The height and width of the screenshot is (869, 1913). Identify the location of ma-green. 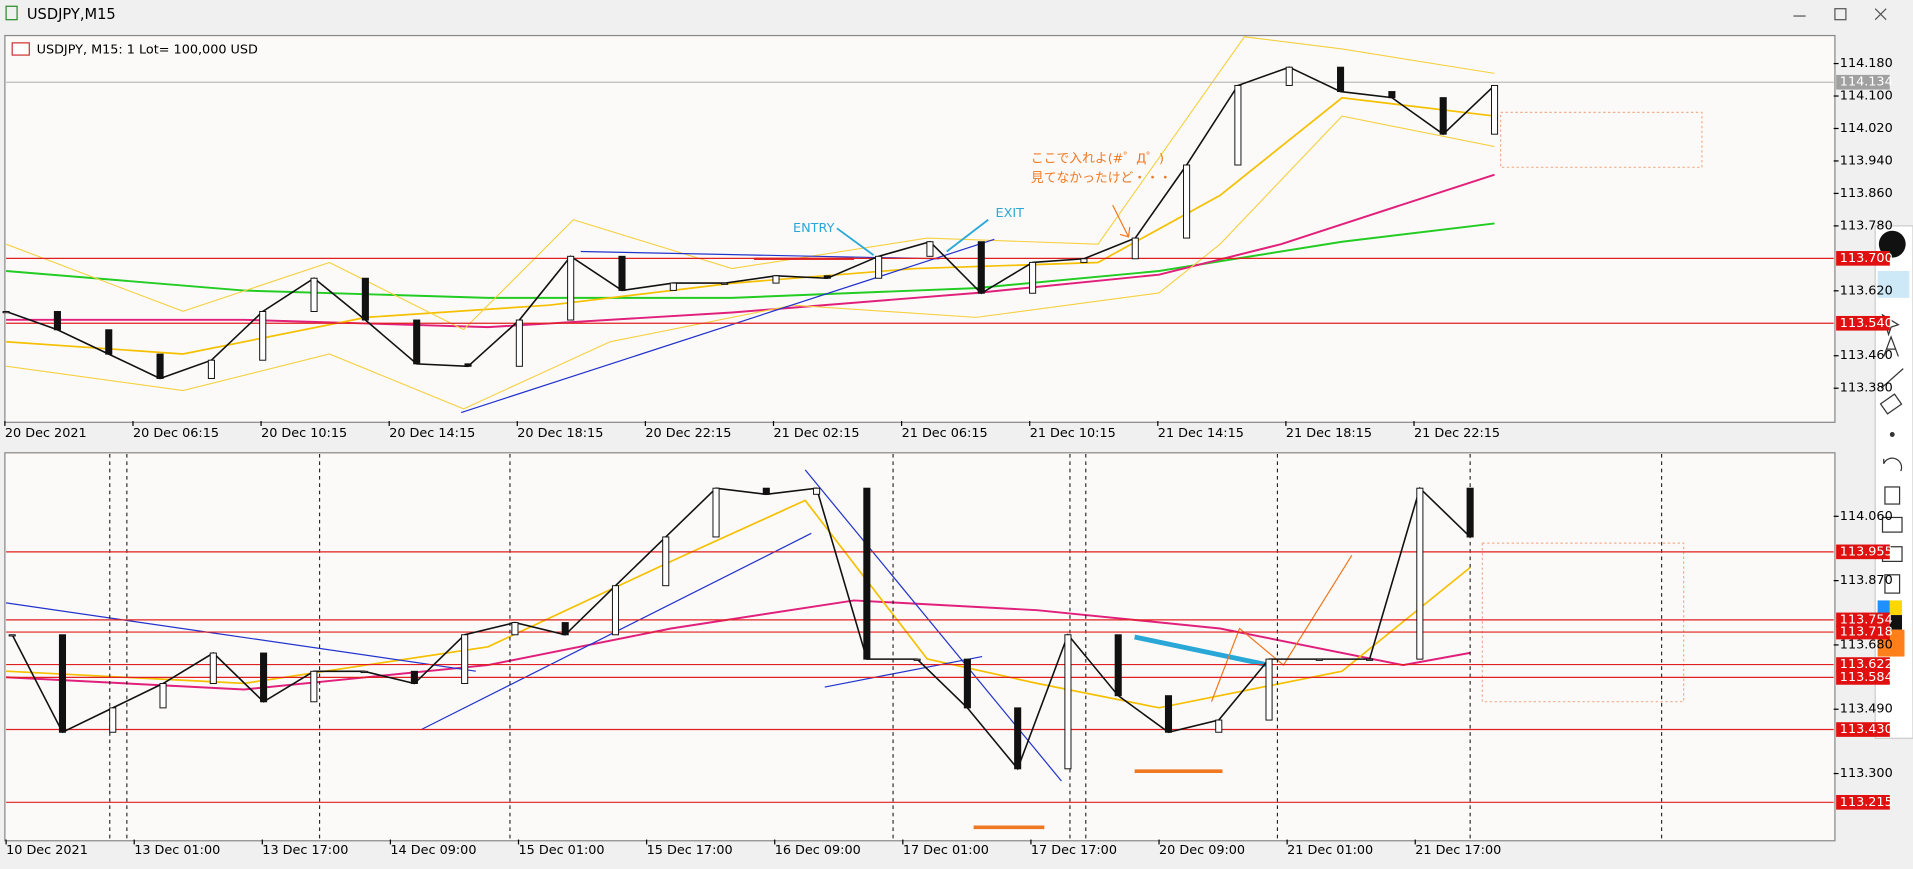
(750, 260).